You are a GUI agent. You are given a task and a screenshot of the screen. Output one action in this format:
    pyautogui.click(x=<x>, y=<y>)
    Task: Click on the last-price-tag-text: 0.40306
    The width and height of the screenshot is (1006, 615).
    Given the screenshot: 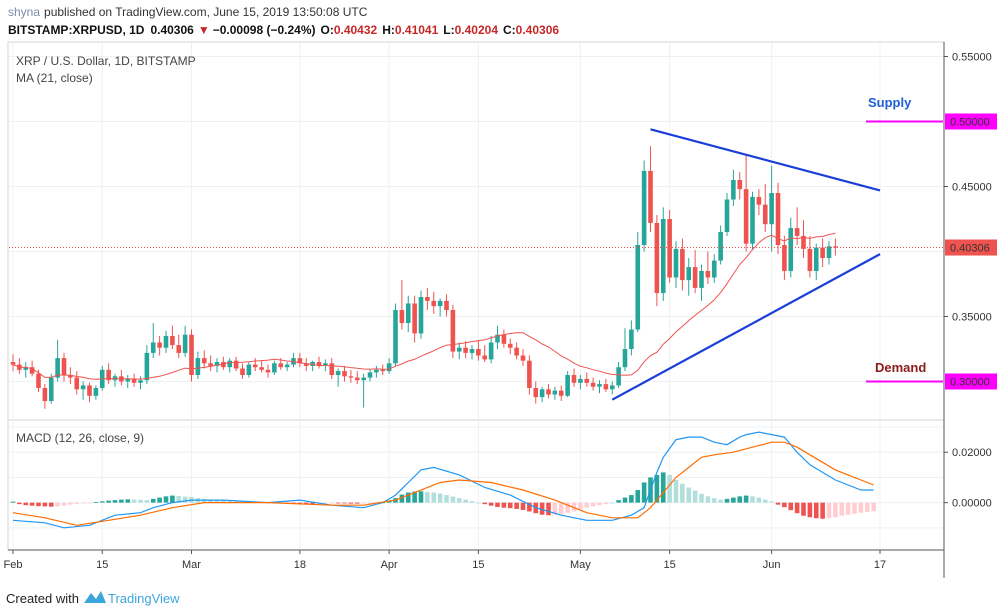 What is the action you would take?
    pyautogui.click(x=970, y=249)
    